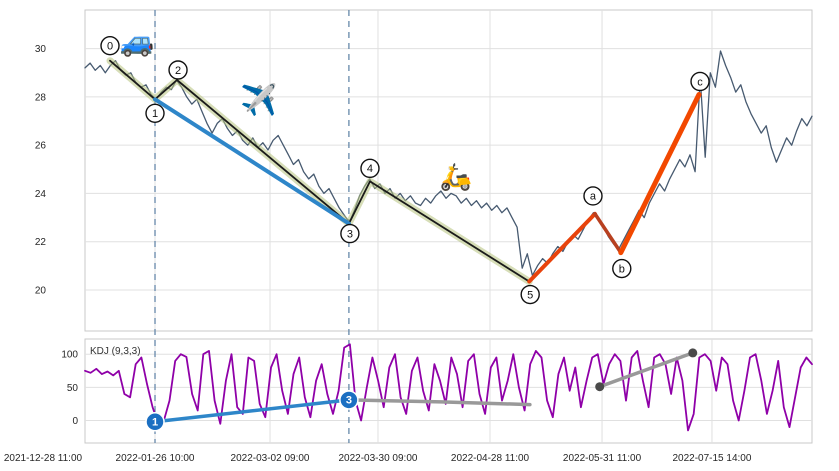  I want to click on kdj-marker-label-3: 3, so click(349, 401).